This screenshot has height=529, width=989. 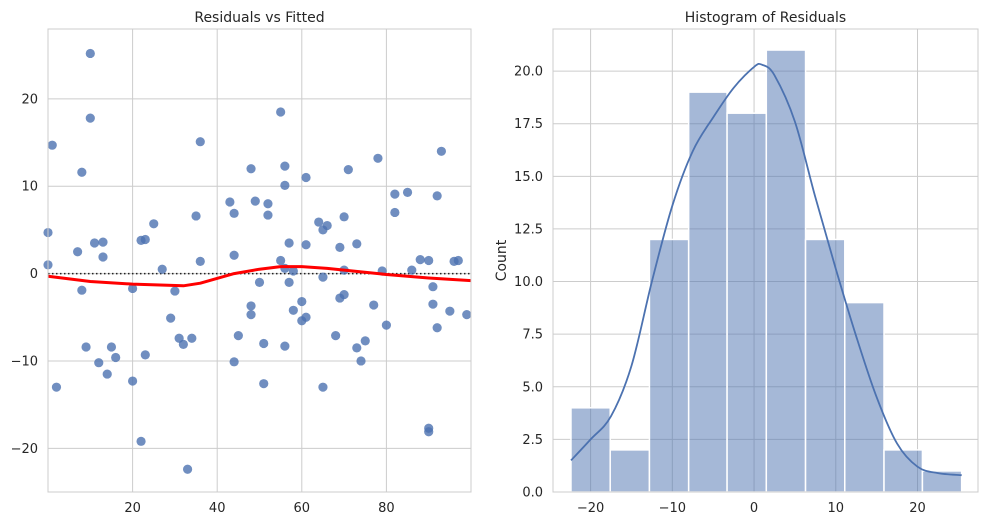 I want to click on left-y-tick-label: 20, so click(x=29, y=99).